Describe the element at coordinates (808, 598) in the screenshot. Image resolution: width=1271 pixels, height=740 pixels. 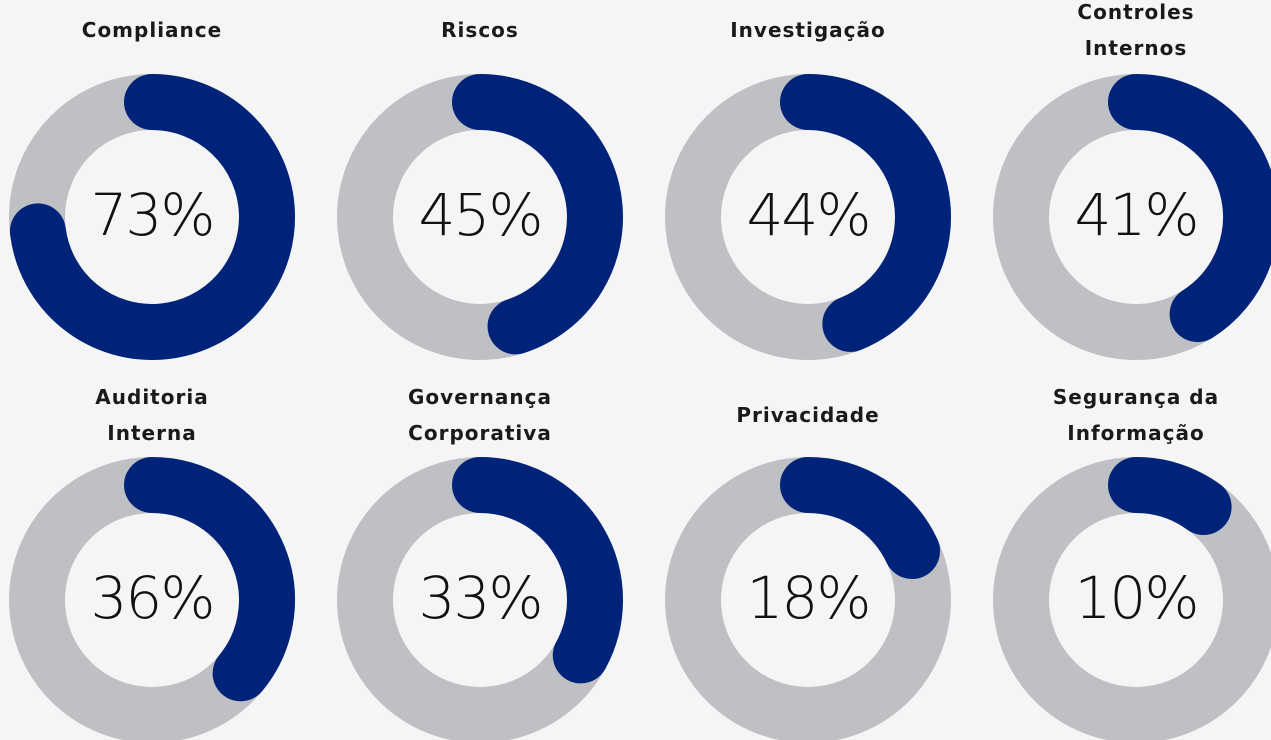
I see `value-label: 18%` at that location.